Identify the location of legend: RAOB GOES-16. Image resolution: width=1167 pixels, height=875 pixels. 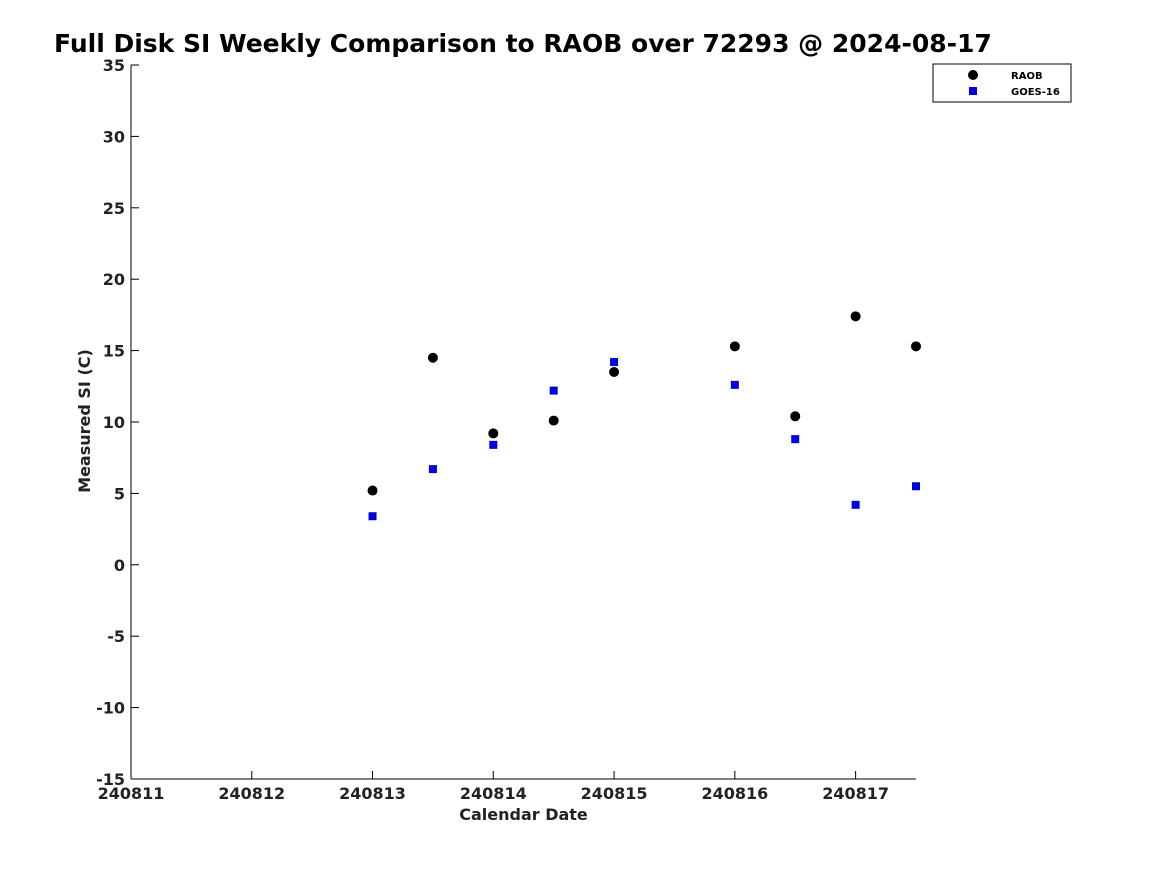
(1002, 83).